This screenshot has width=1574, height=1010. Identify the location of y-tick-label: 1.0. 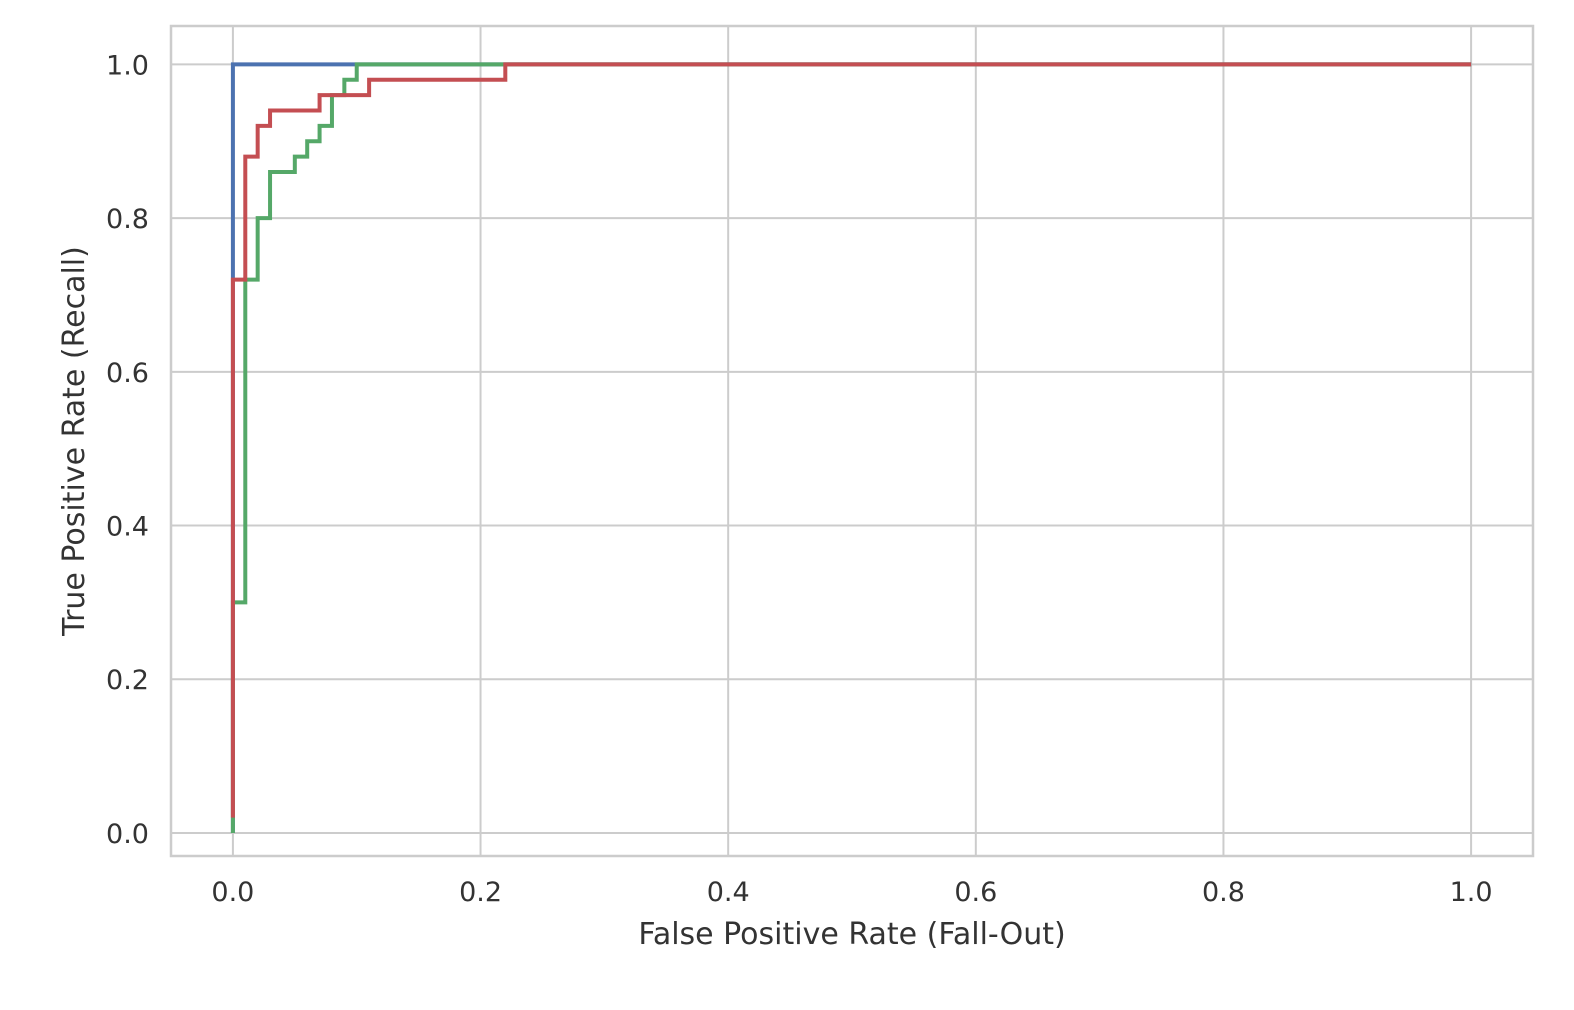
(127, 65).